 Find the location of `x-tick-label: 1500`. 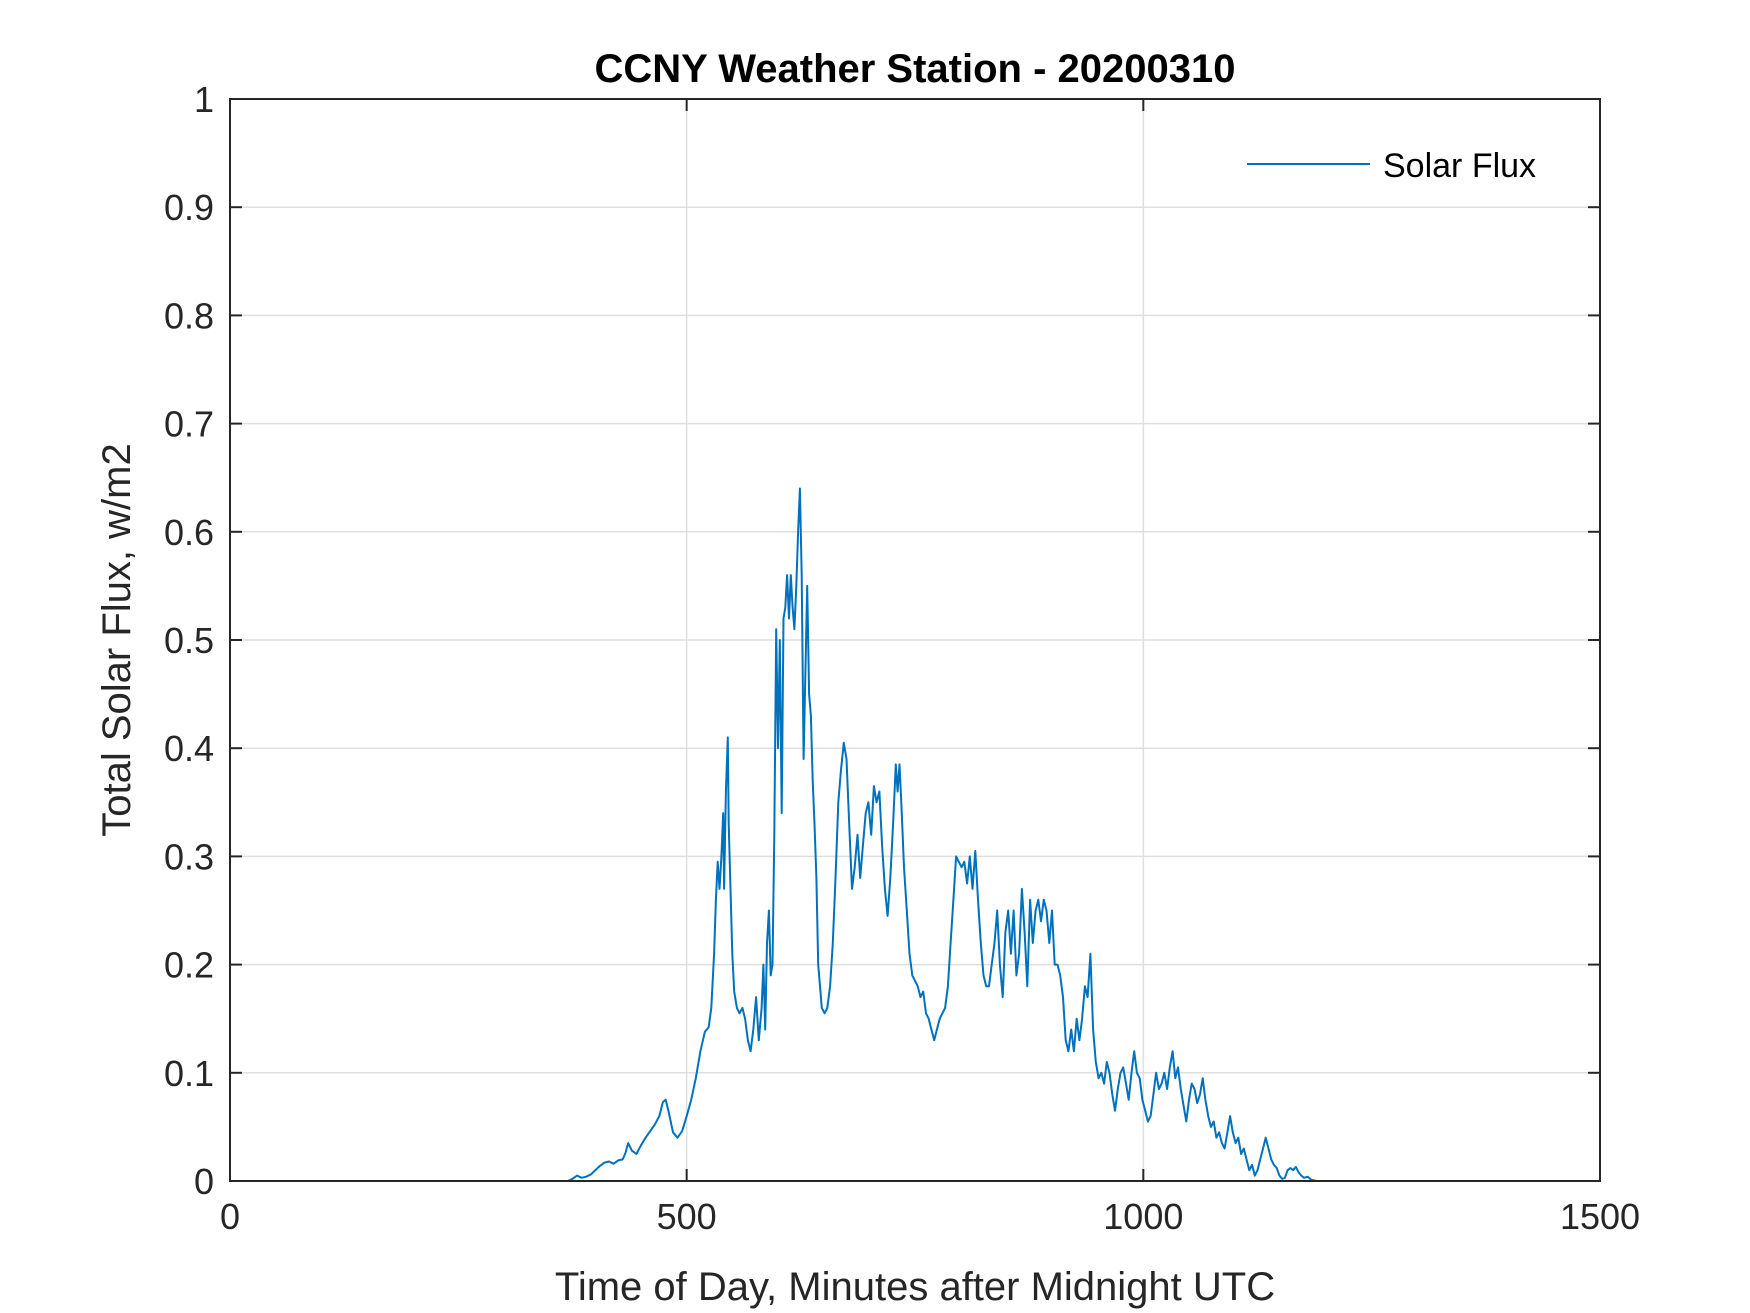

x-tick-label: 1500 is located at coordinates (1600, 1216).